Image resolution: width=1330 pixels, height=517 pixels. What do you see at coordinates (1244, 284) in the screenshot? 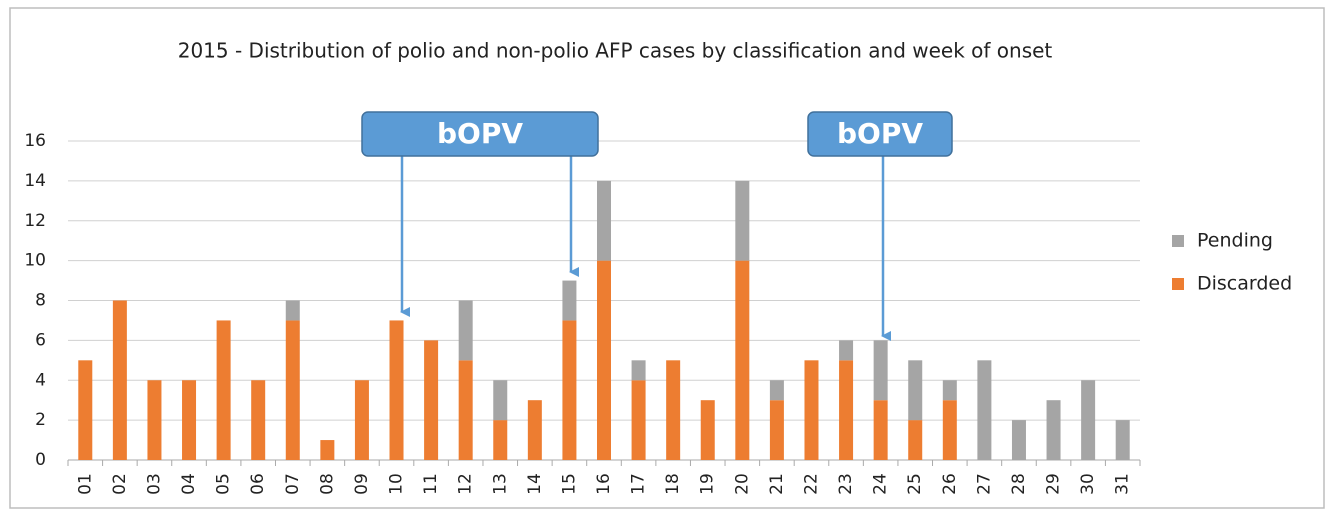
I see `legend-label: Discarded` at bounding box center [1244, 284].